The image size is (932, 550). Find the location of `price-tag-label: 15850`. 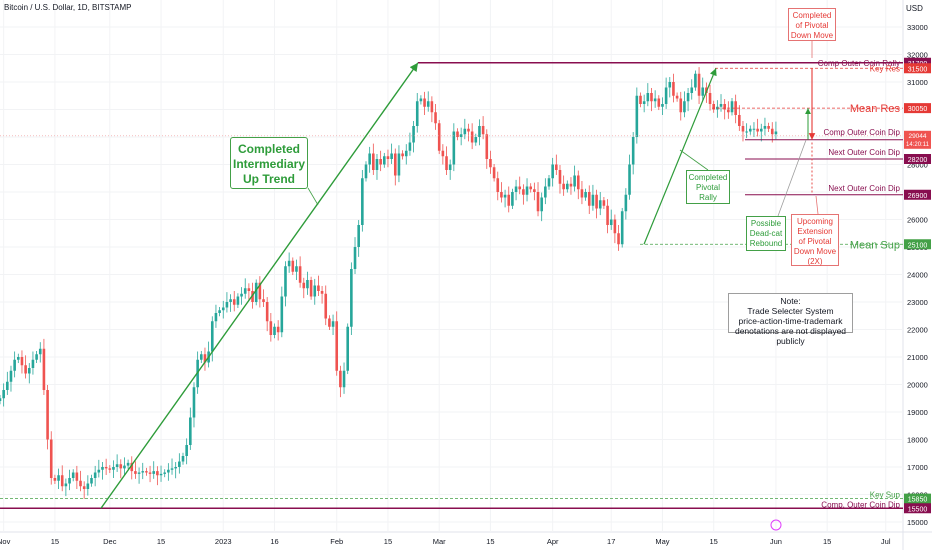

price-tag-label: 15850 is located at coordinates (918, 500).